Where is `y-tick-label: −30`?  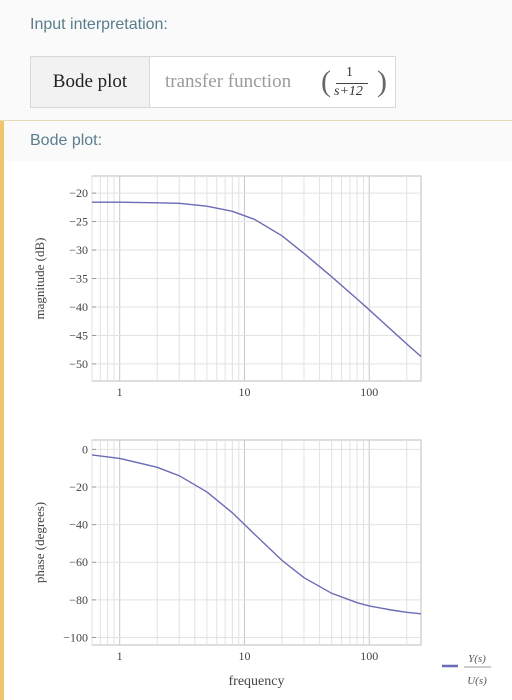 y-tick-label: −30 is located at coordinates (78, 250).